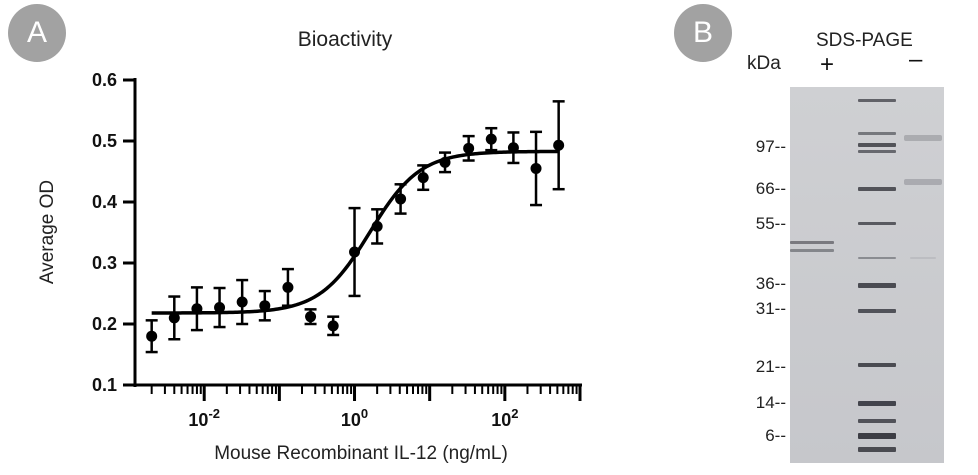 The image size is (978, 475). I want to click on x-axis-label: Mouse Recombinant IL-12 (ng/mL), so click(361, 453).